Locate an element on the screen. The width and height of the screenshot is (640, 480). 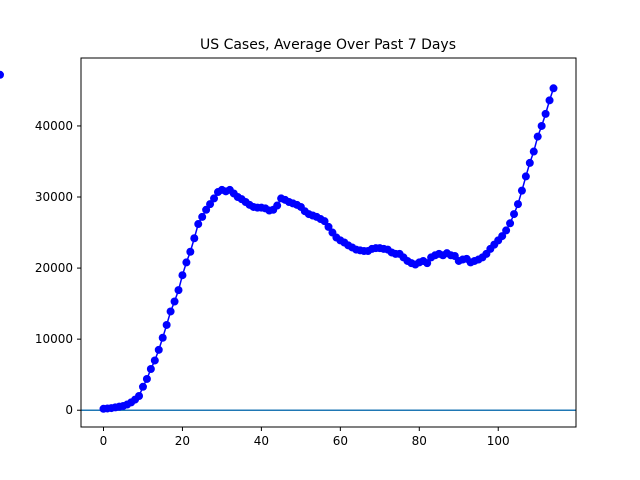
x-tick-label: 0 is located at coordinates (104, 441).